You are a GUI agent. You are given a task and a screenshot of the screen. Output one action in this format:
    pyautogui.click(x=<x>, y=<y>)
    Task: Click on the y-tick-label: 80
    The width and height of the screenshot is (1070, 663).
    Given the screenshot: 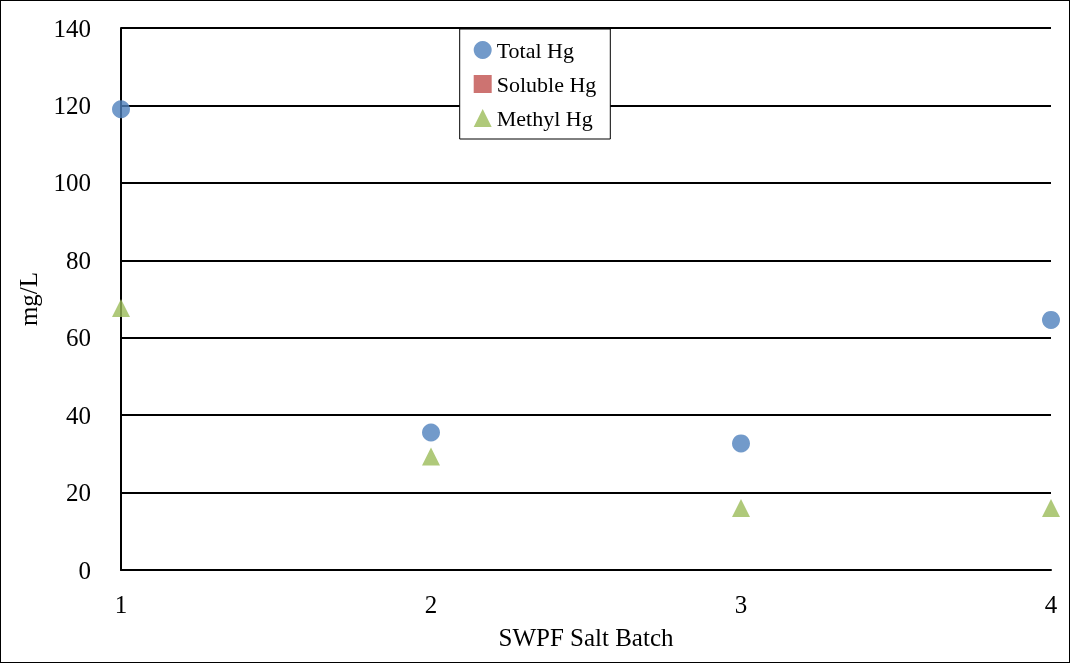 What is the action you would take?
    pyautogui.click(x=78, y=260)
    